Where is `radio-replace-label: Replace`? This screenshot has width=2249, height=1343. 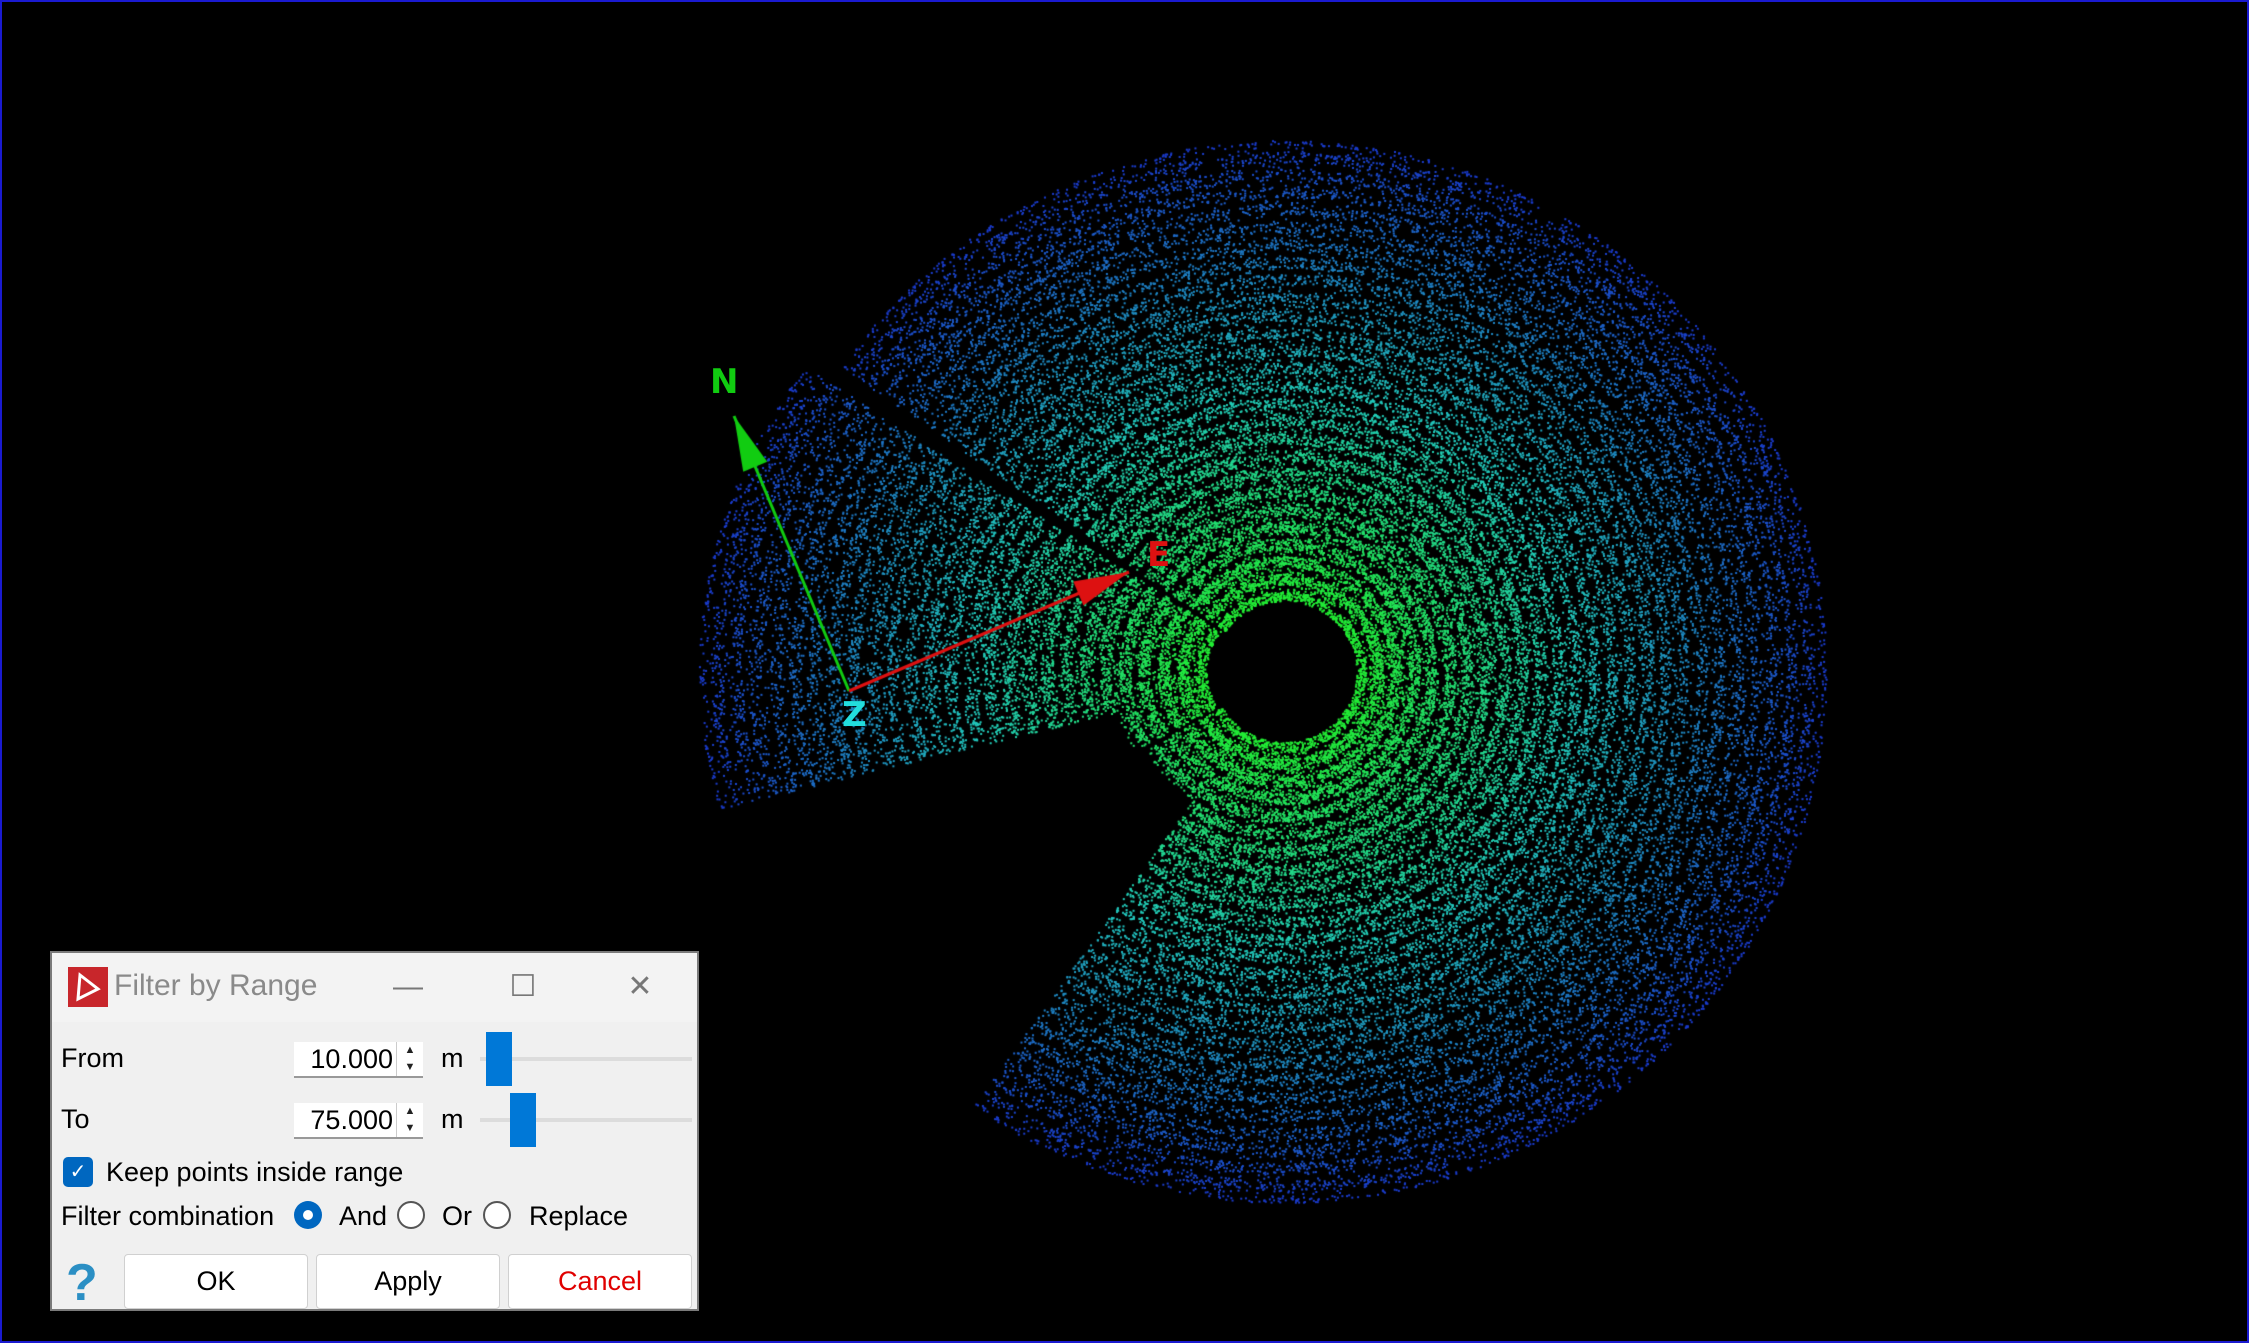 radio-replace-label: Replace is located at coordinates (579, 1216).